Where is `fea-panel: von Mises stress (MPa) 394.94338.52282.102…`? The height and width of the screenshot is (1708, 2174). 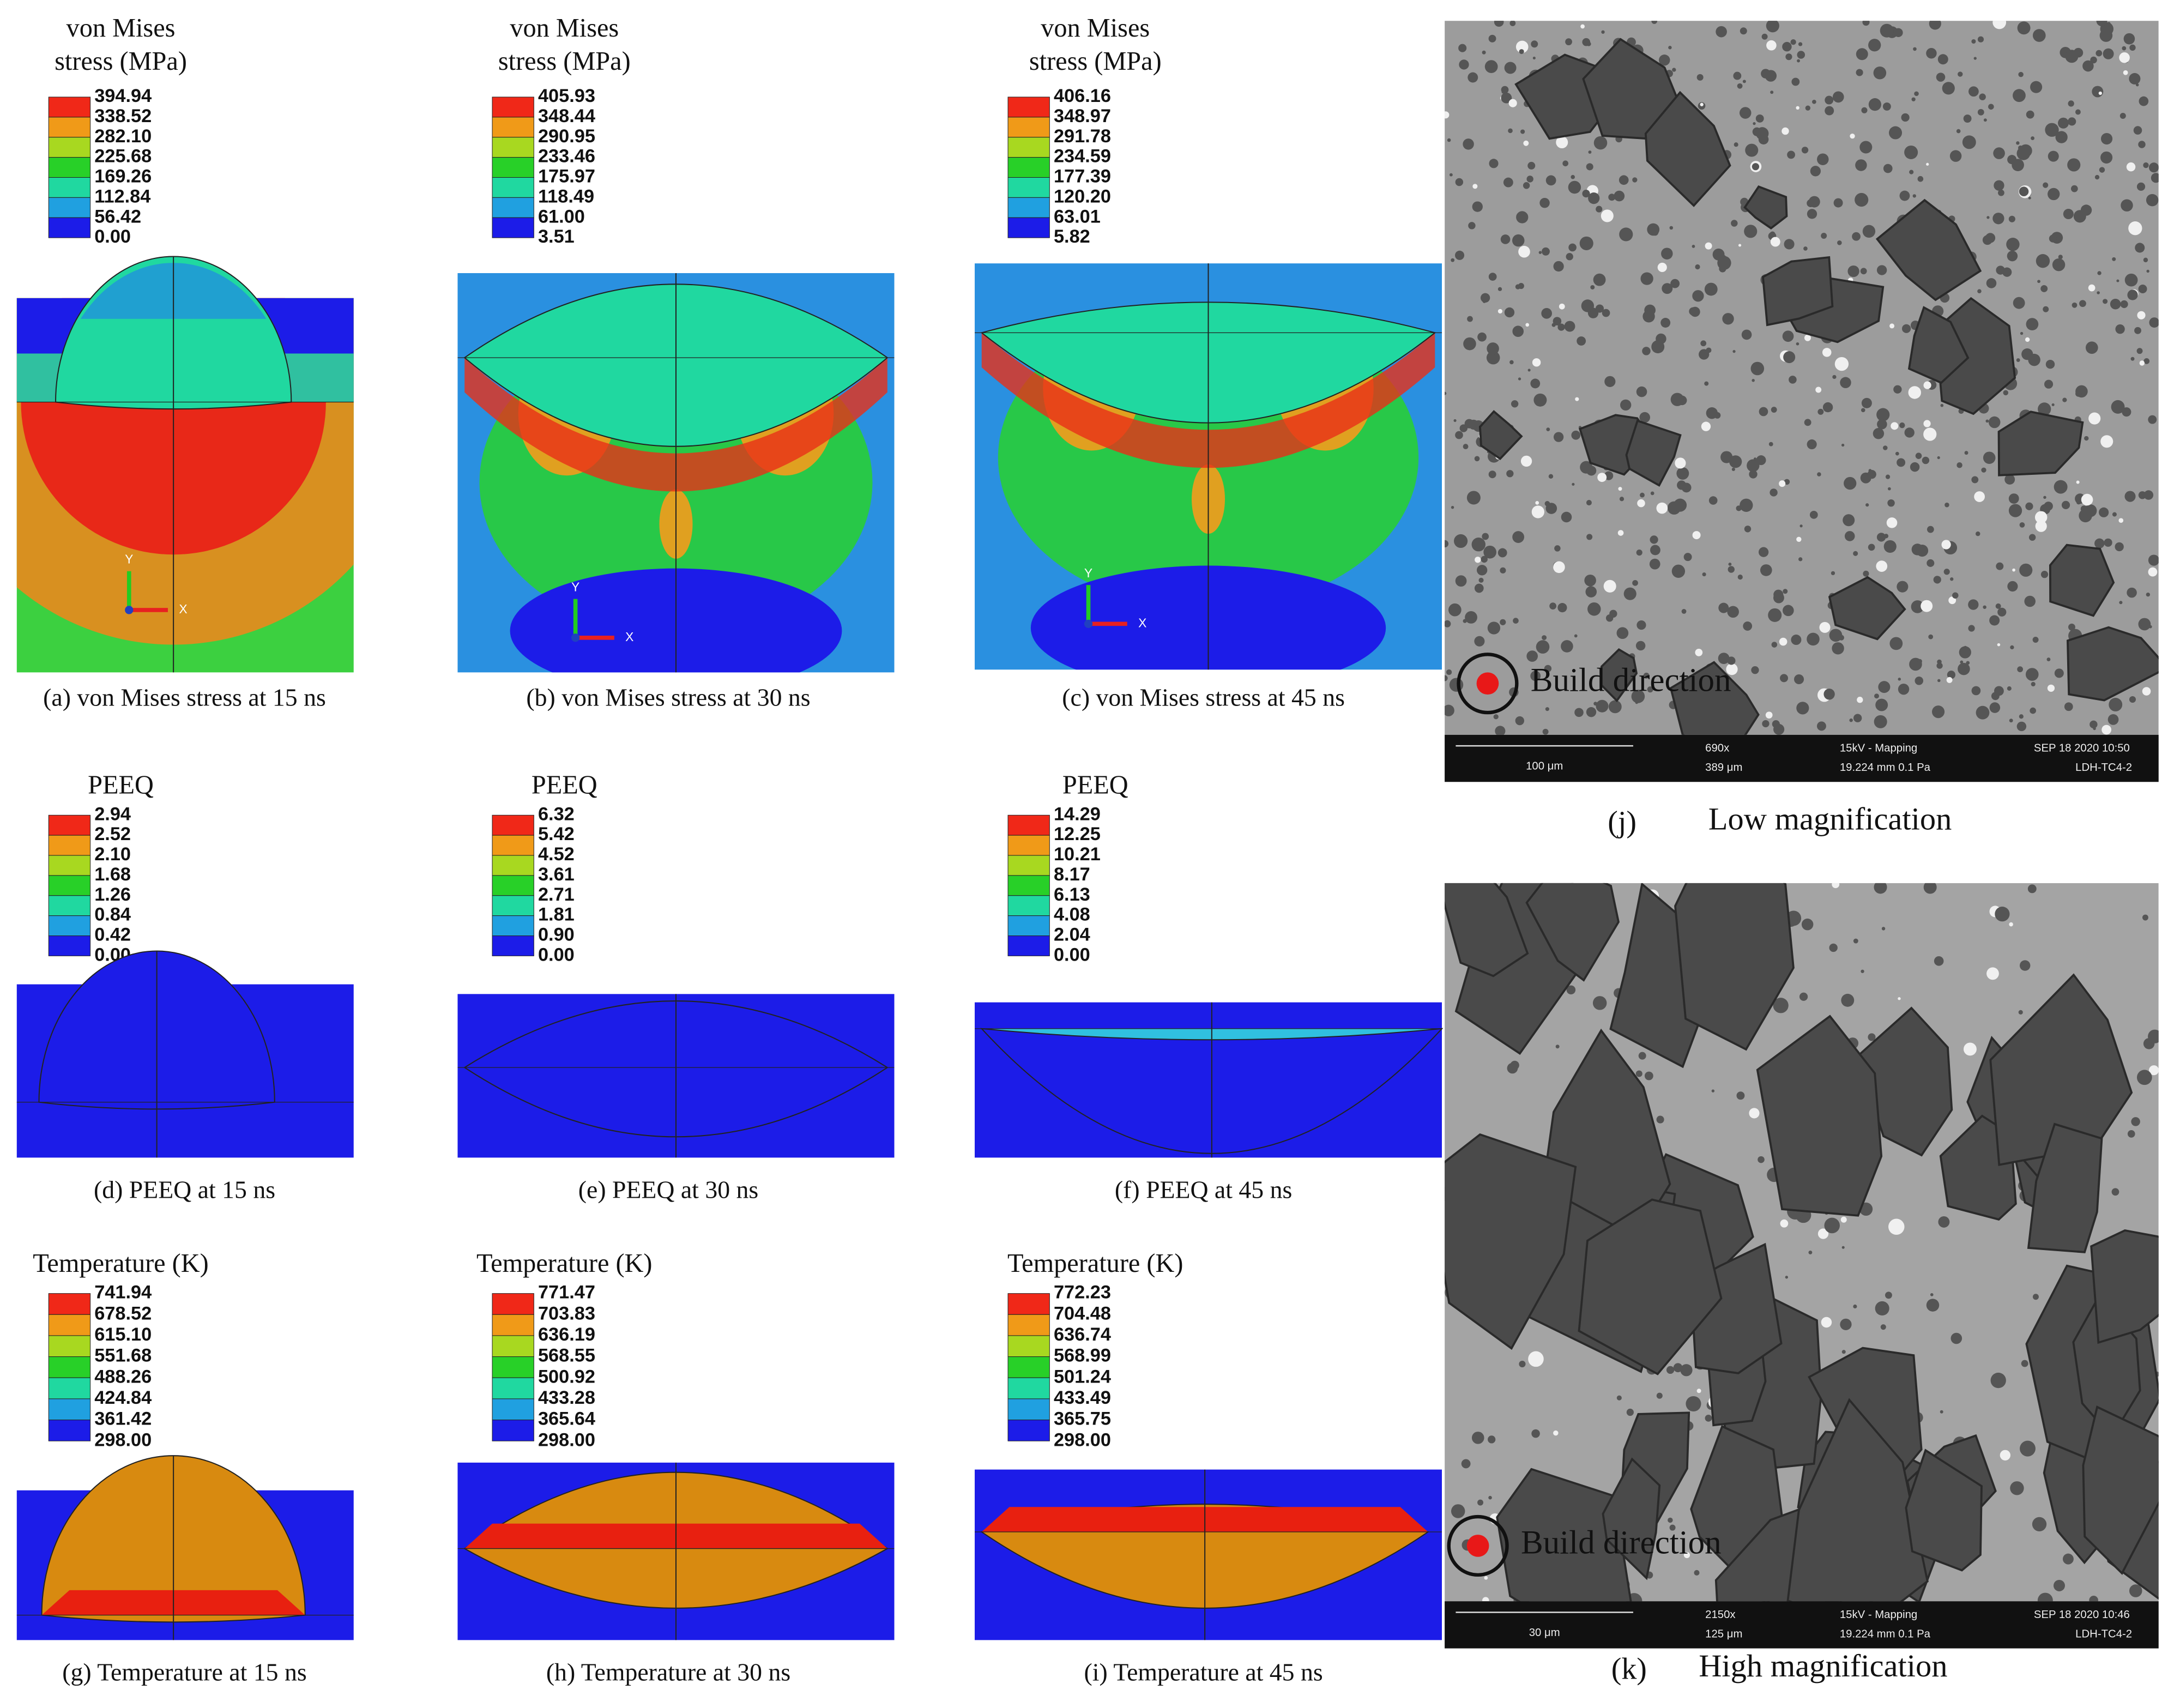 fea-panel: von Mises stress (MPa) 394.94338.52282.102… is located at coordinates (185, 362).